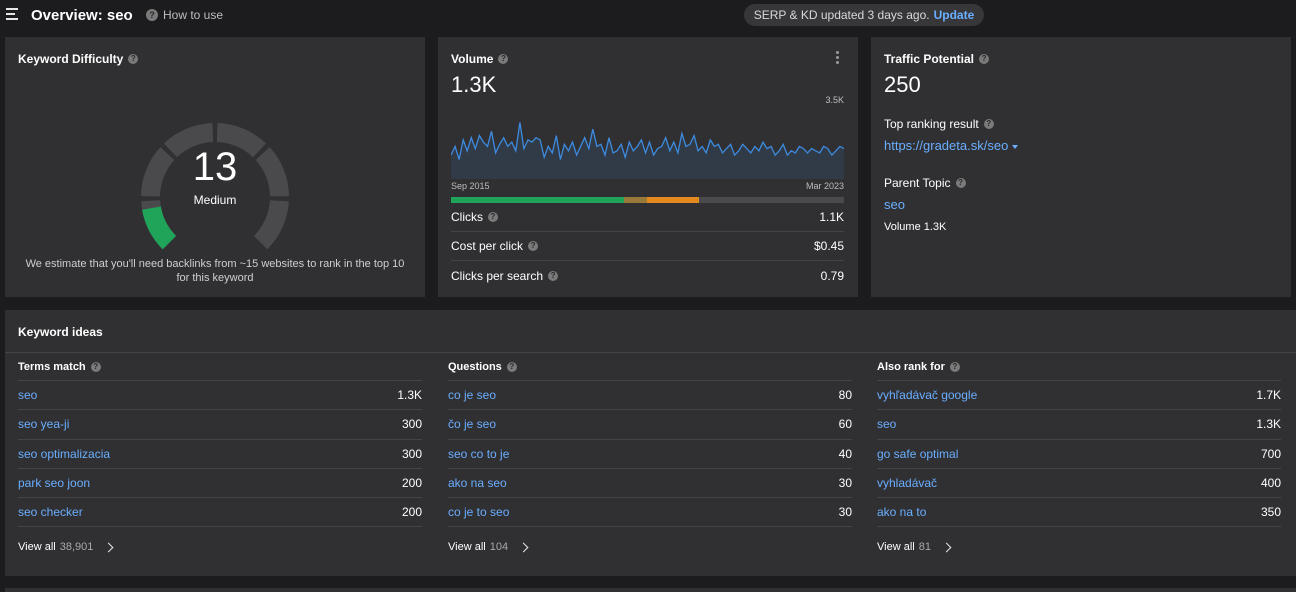 This screenshot has width=1296, height=592. Describe the element at coordinates (475, 366) in the screenshot. I see `column-title: Questions` at that location.